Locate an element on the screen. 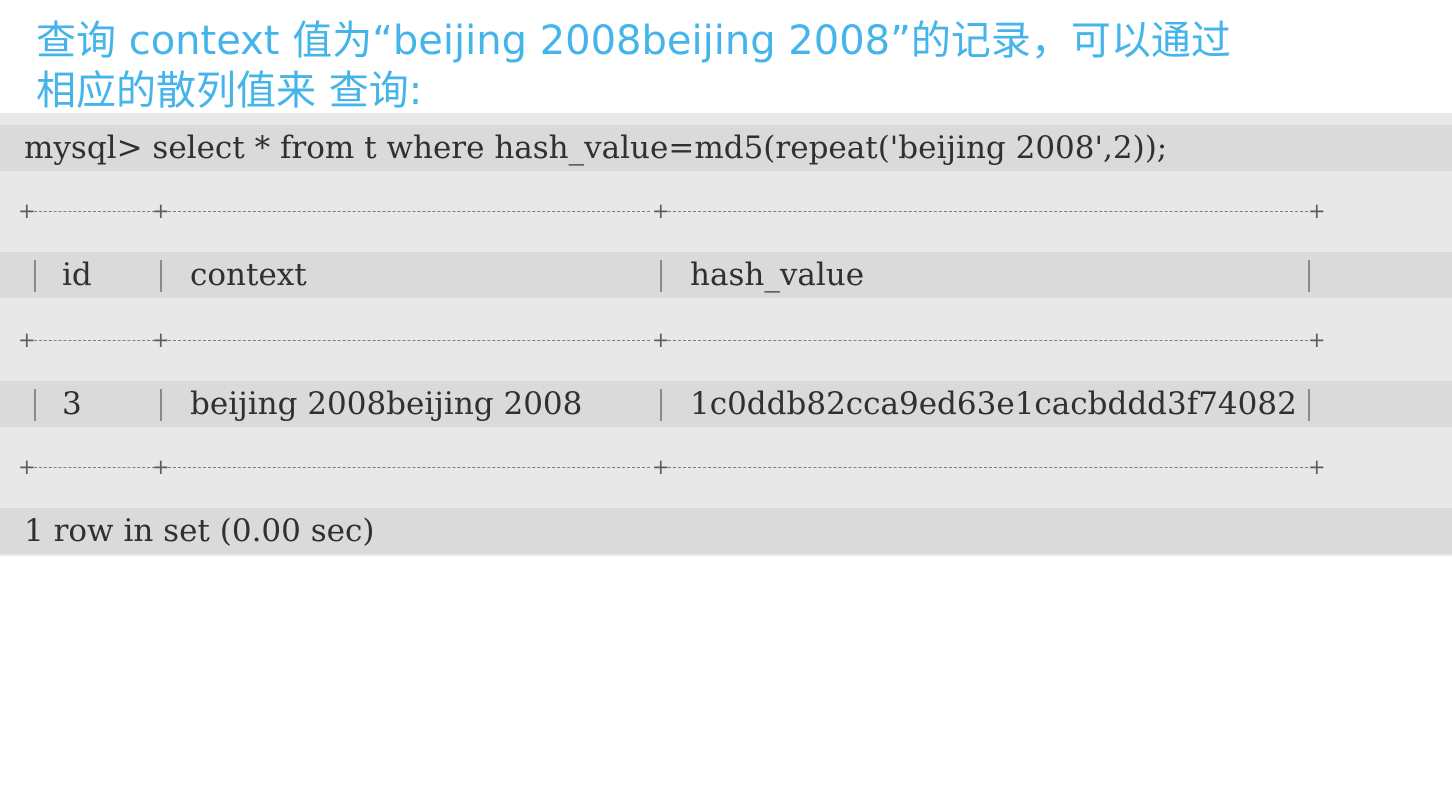 The image size is (1452, 795). column-header-id: id is located at coordinates (77, 275).